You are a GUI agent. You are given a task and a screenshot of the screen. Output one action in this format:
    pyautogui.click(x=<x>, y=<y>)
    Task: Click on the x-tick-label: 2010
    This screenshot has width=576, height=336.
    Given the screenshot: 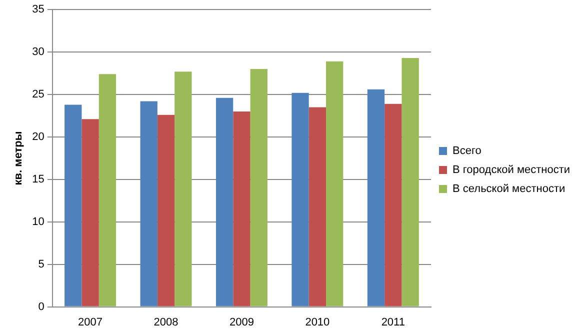 What is the action you would take?
    pyautogui.click(x=317, y=322)
    